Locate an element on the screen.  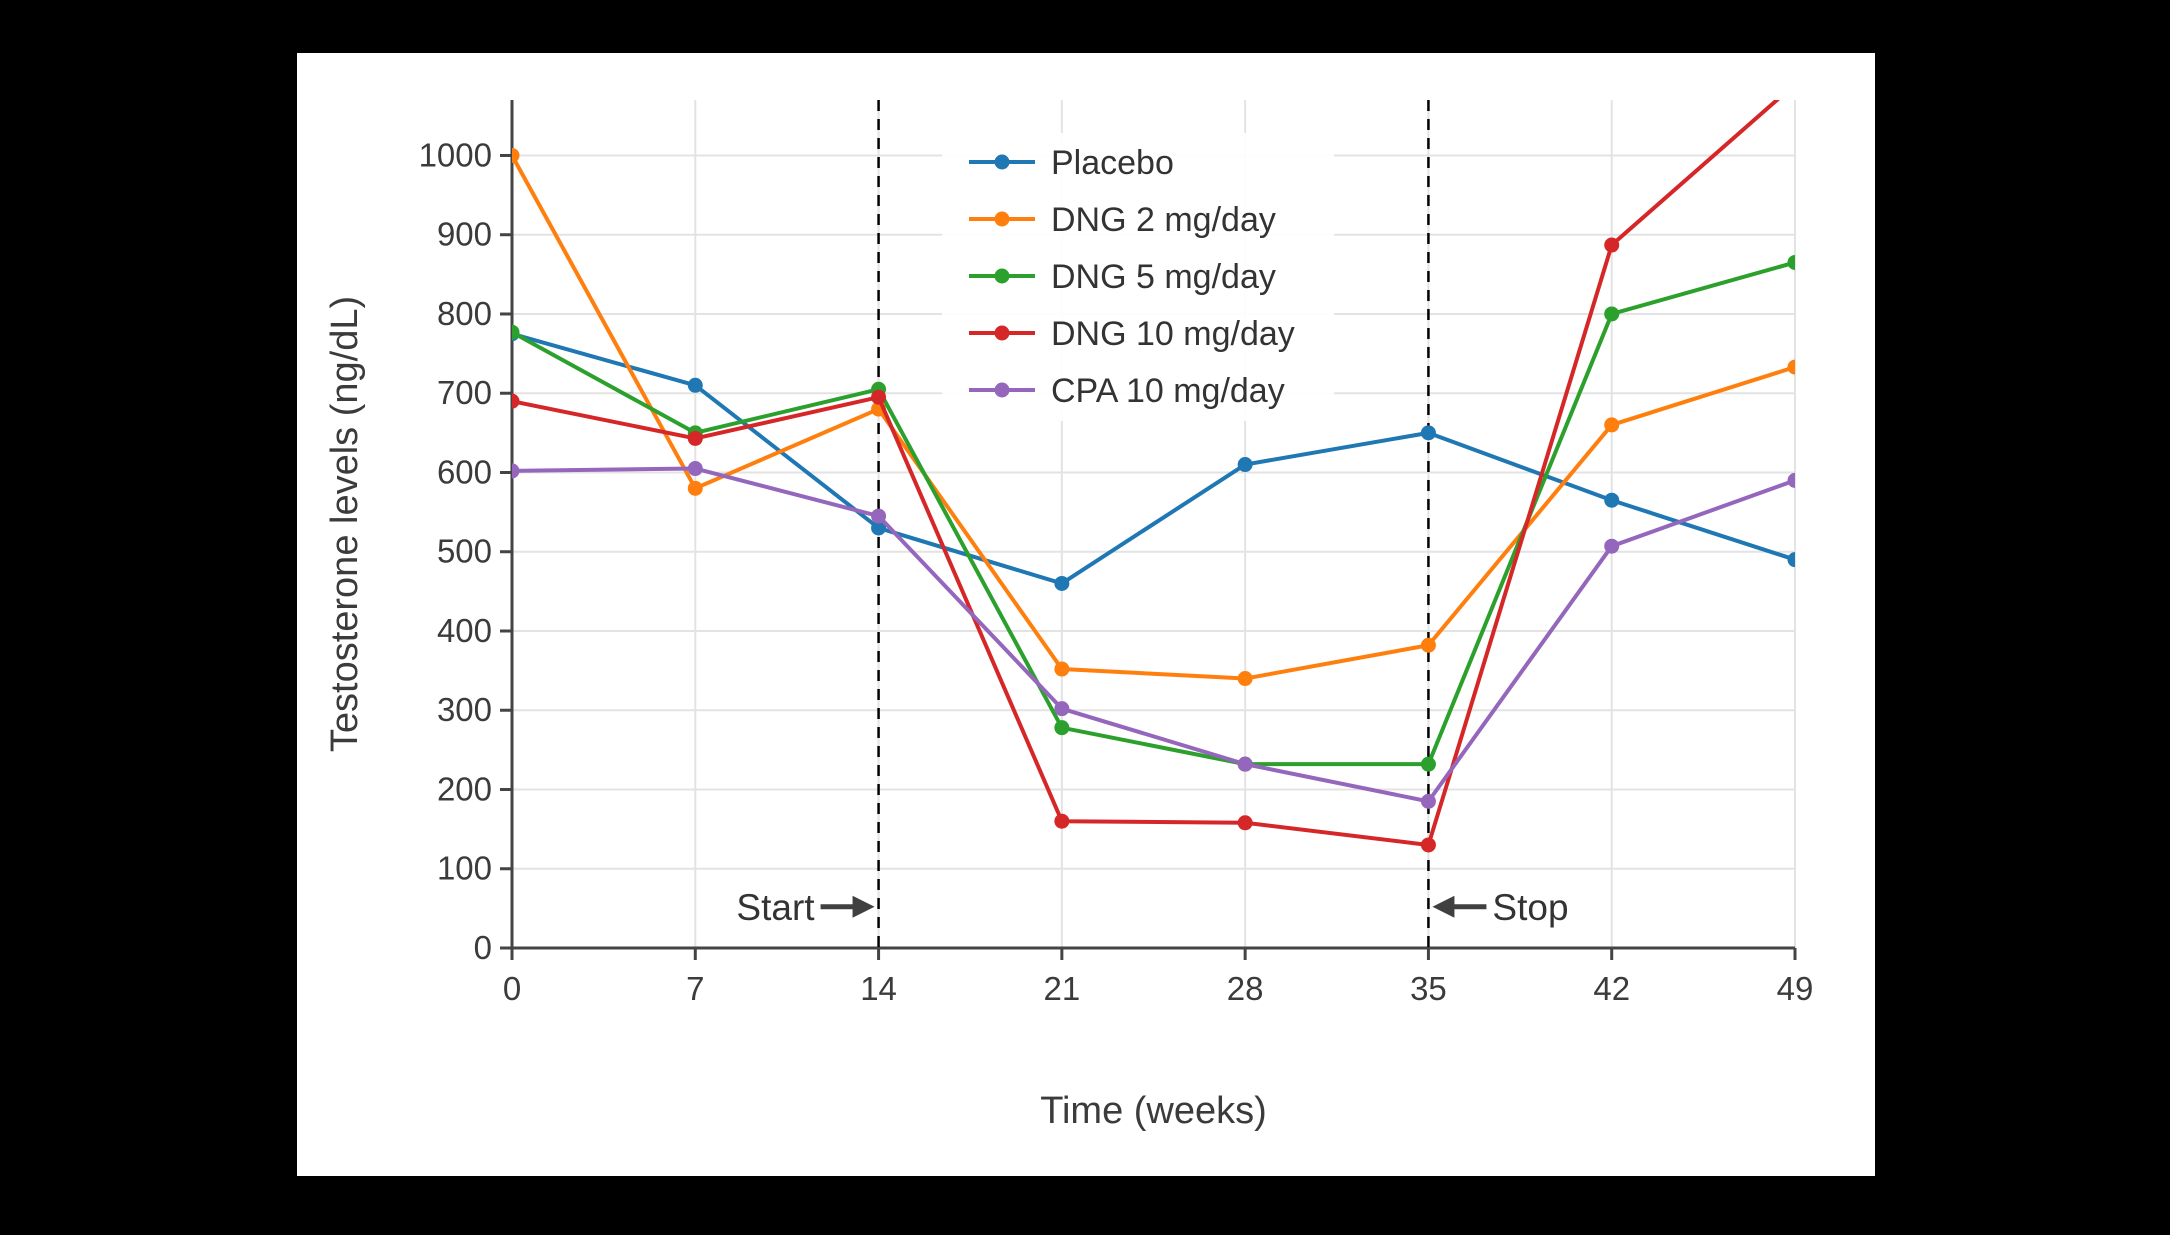
annotation-start: Start is located at coordinates (805, 907).